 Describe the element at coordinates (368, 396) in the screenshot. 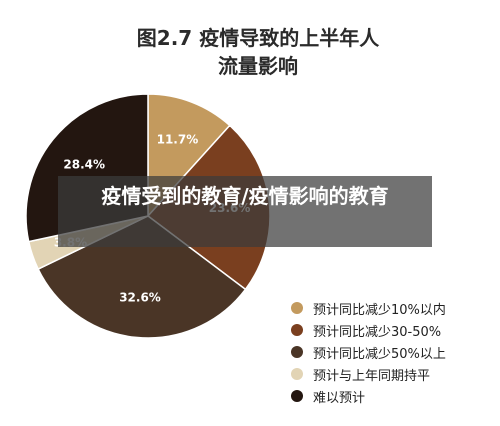

I see `legend-item-5: 难以预计` at that location.